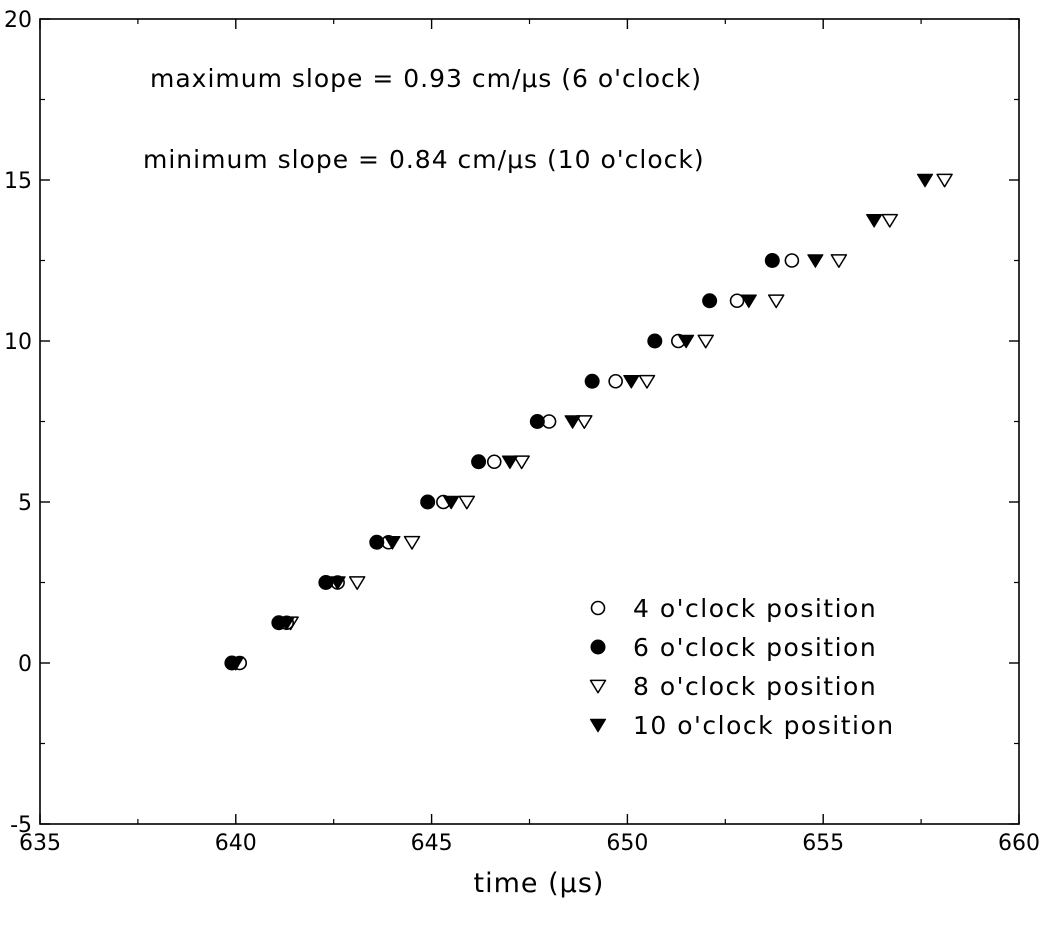 The image size is (1061, 927). What do you see at coordinates (25, 664) in the screenshot?
I see `y-tick-label: 0` at bounding box center [25, 664].